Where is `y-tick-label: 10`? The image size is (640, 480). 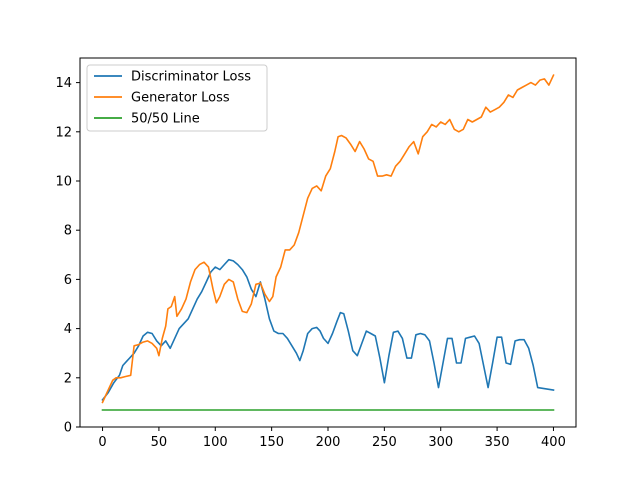 y-tick-label: 10 is located at coordinates (63, 182).